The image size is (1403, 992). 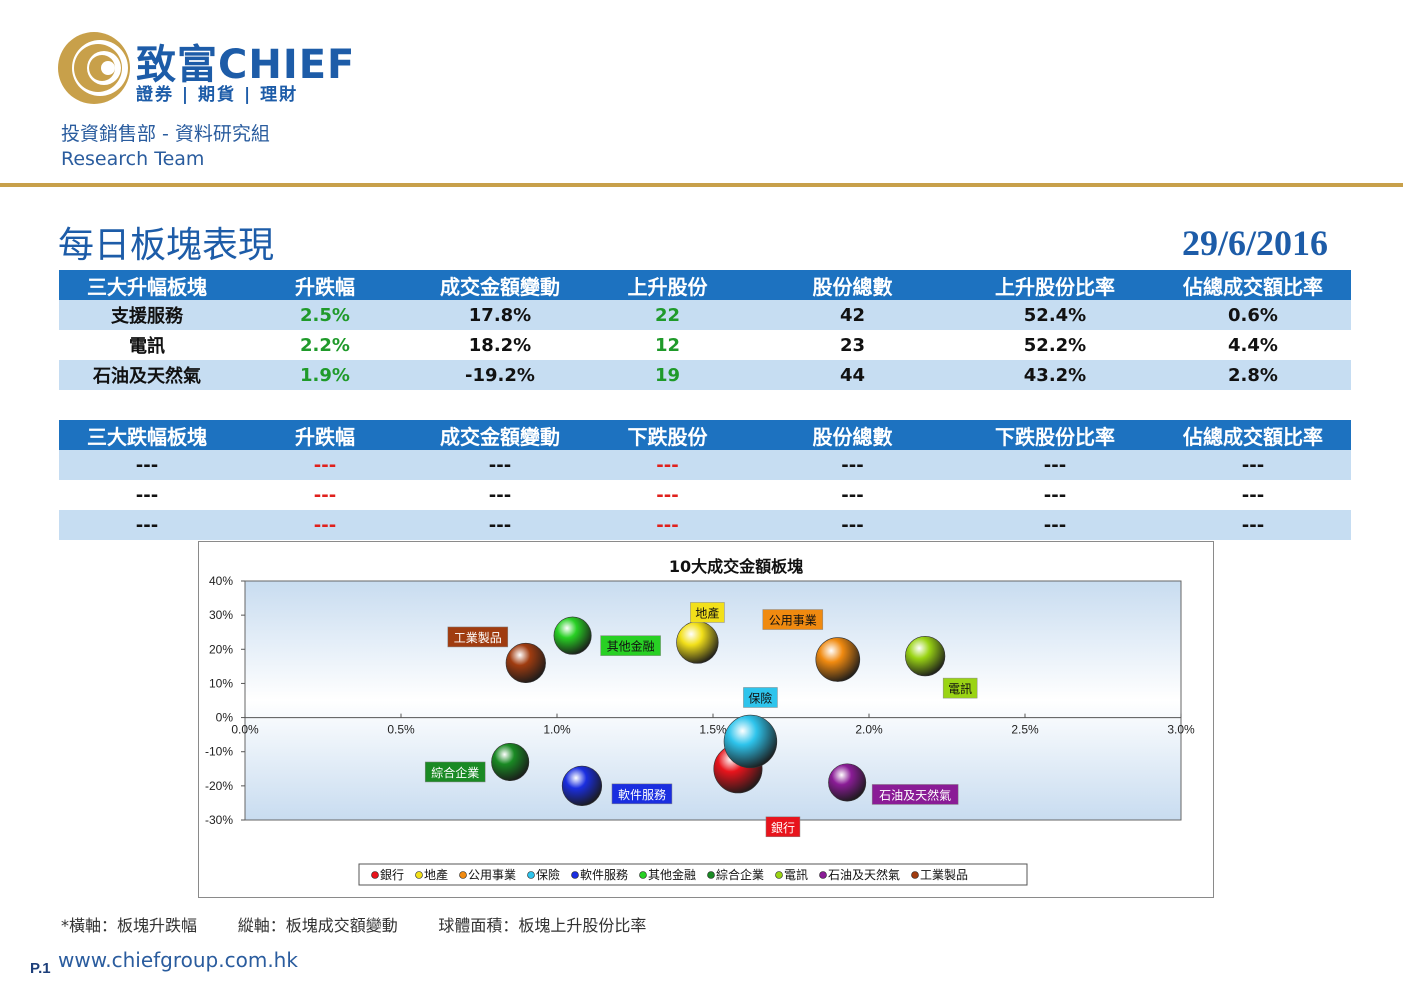 What do you see at coordinates (221, 581) in the screenshot?
I see `y-tick-label: 40%` at bounding box center [221, 581].